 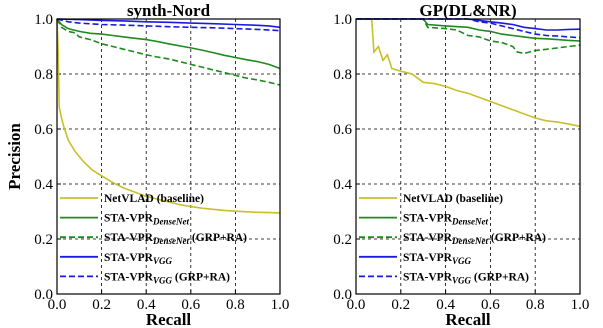 I want to click on y-axis-label: Precision, so click(x=14, y=156).